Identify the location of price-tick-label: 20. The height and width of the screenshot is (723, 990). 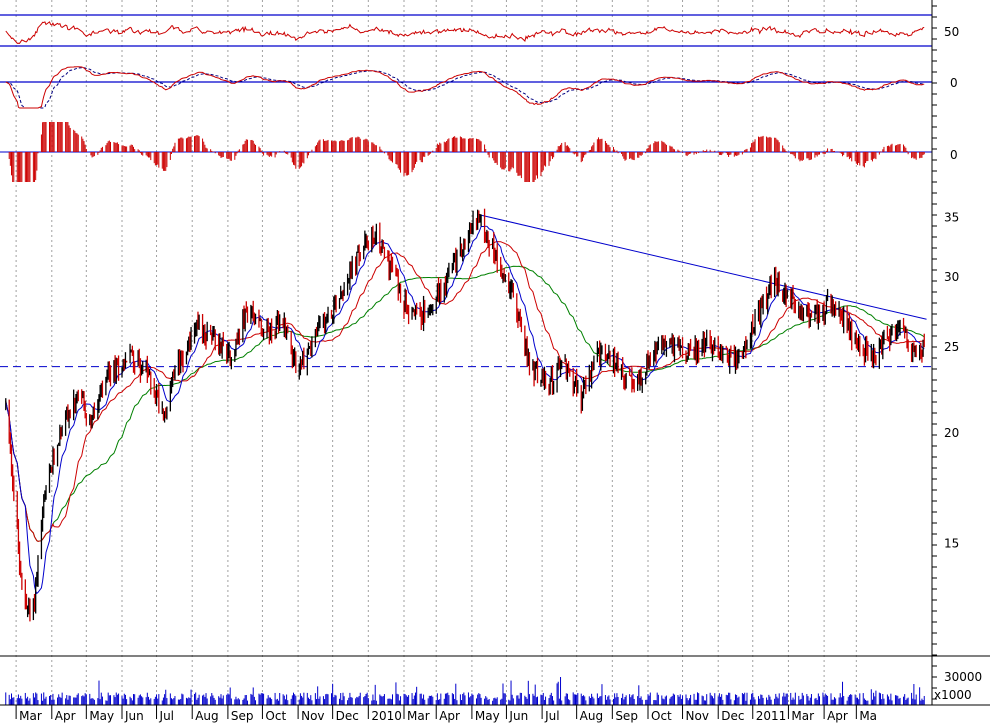
(951, 433).